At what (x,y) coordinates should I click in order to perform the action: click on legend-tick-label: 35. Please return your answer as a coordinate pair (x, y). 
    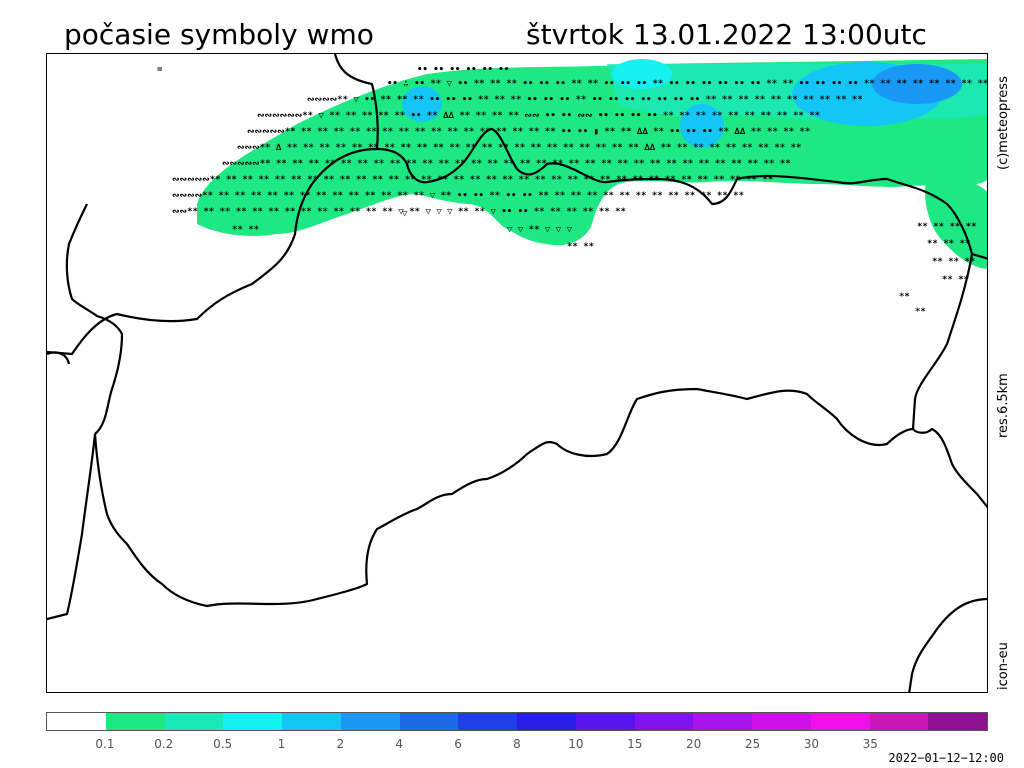
    Looking at the image, I should click on (870, 744).